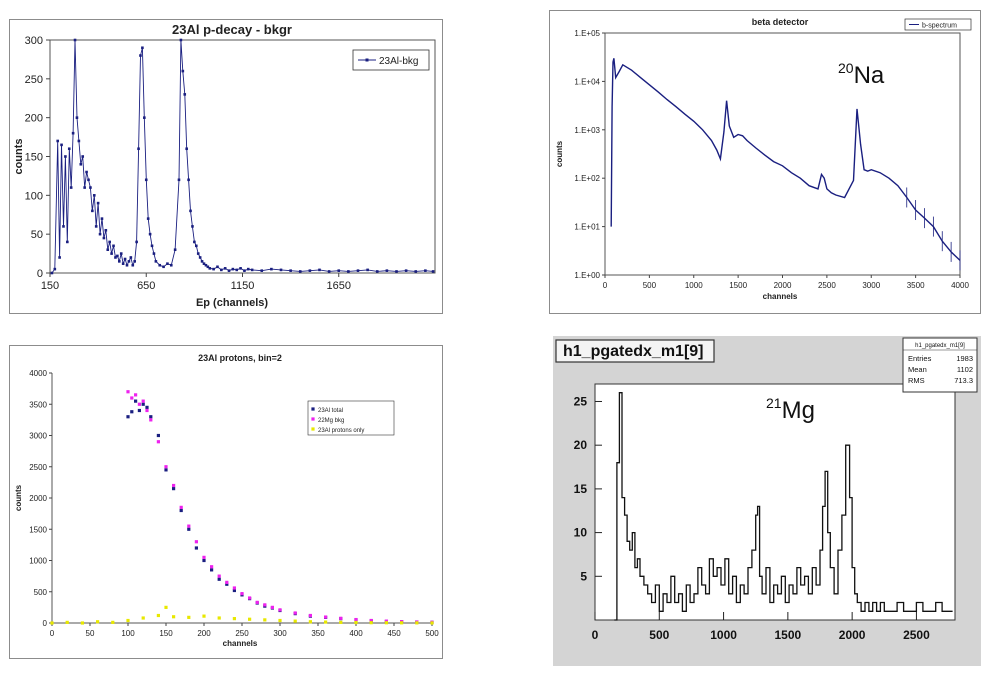 The image size is (989, 681). Describe the element at coordinates (318, 633) in the screenshot. I see `x-tick-label: 350` at that location.